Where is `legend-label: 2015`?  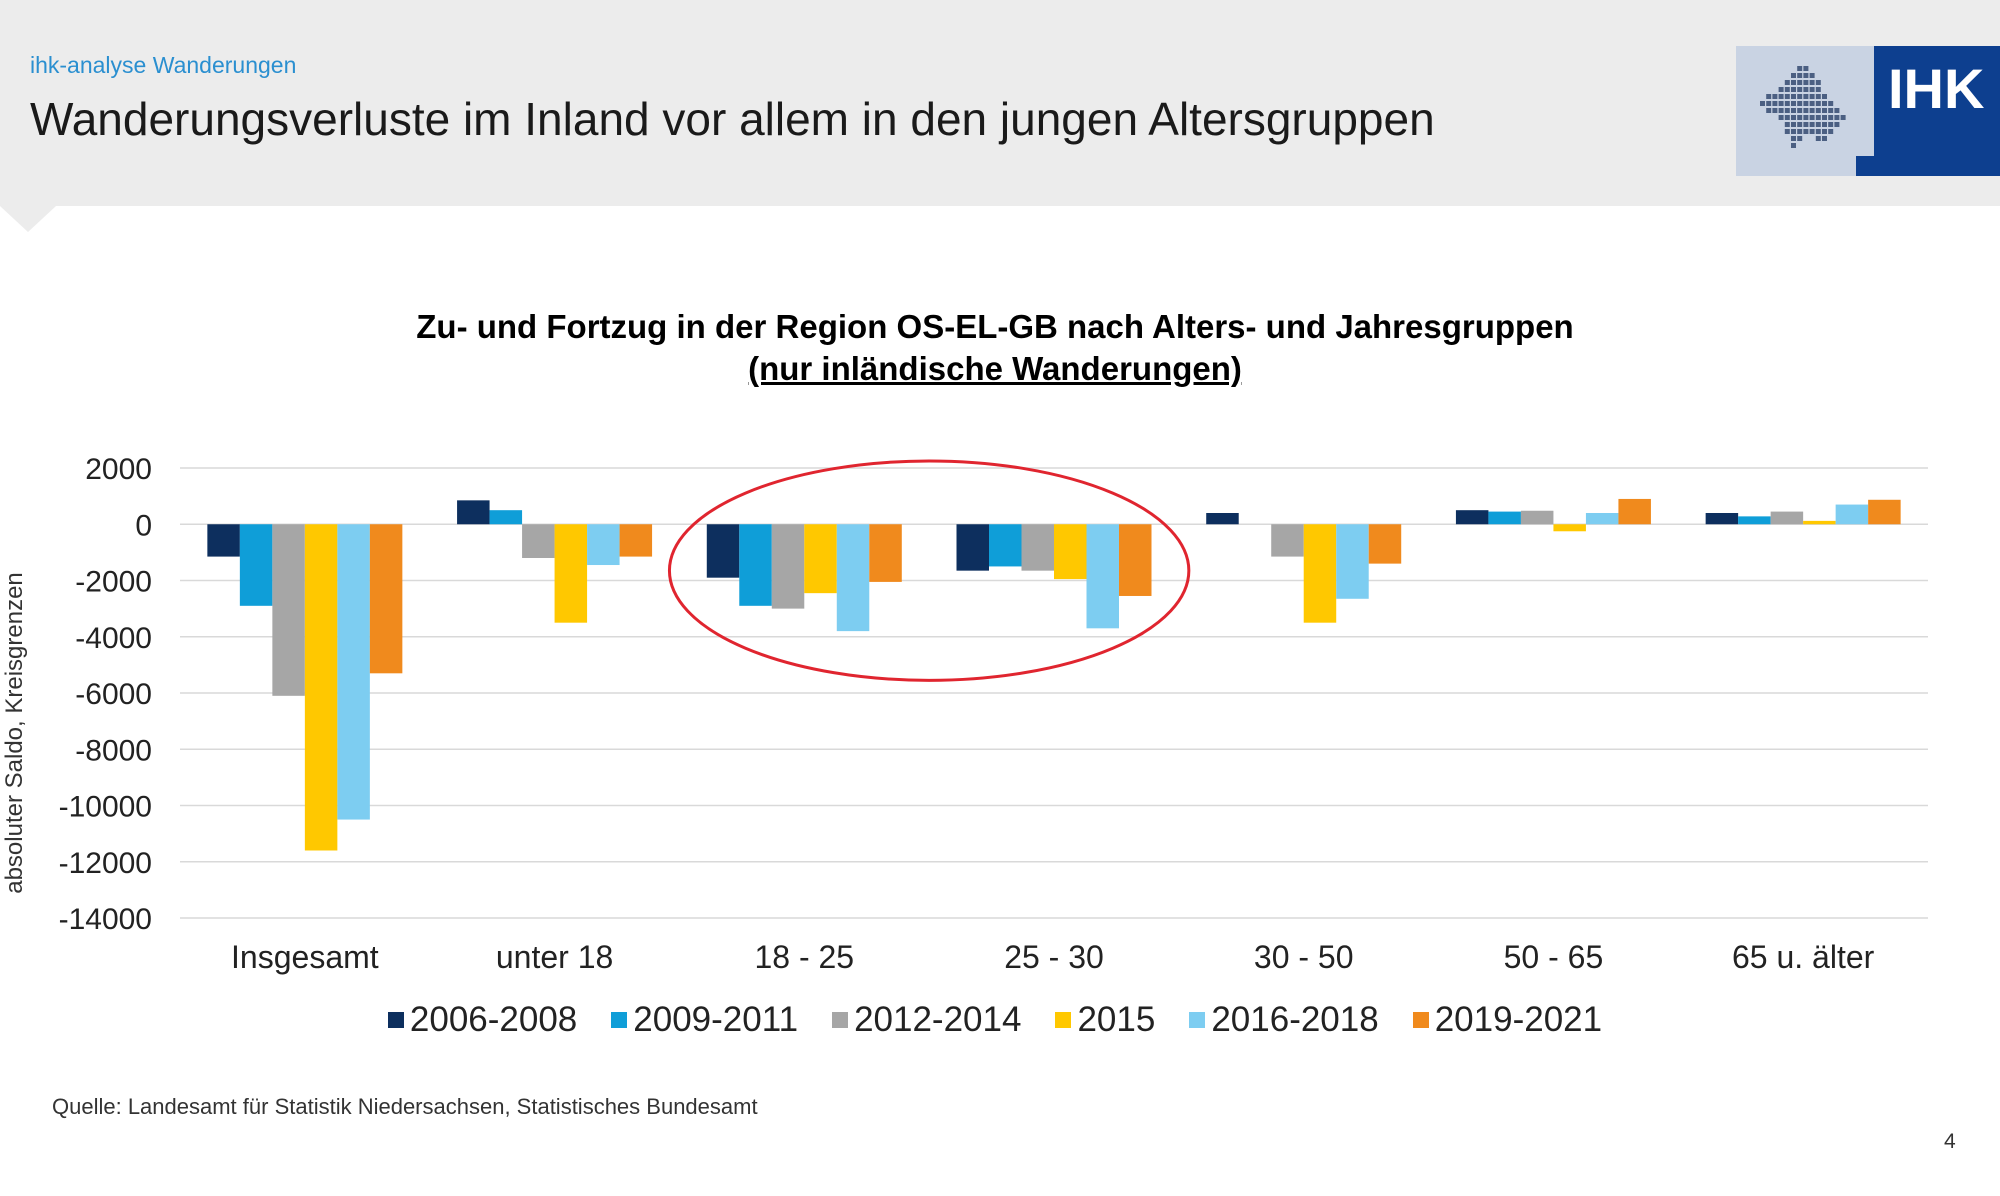 legend-label: 2015 is located at coordinates (1116, 1019).